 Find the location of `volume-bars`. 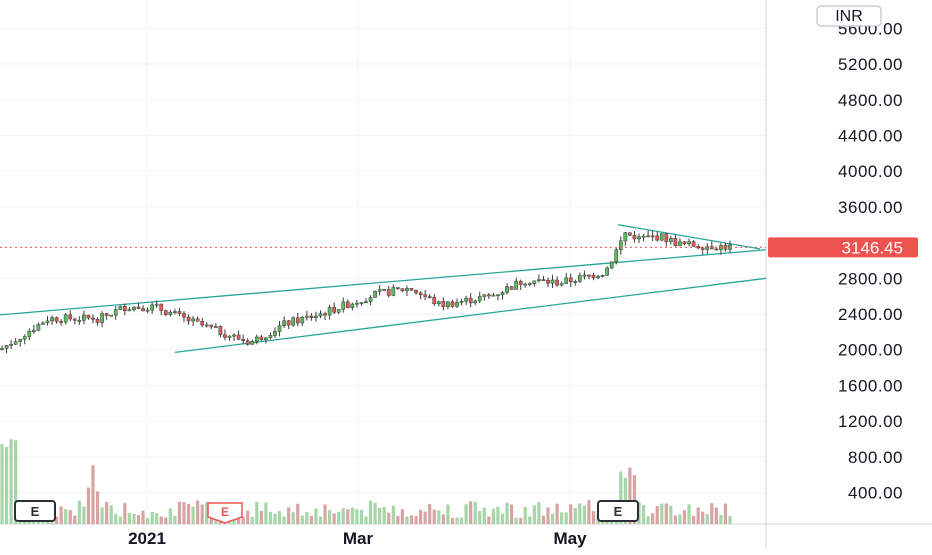

volume-bars is located at coordinates (366, 481).